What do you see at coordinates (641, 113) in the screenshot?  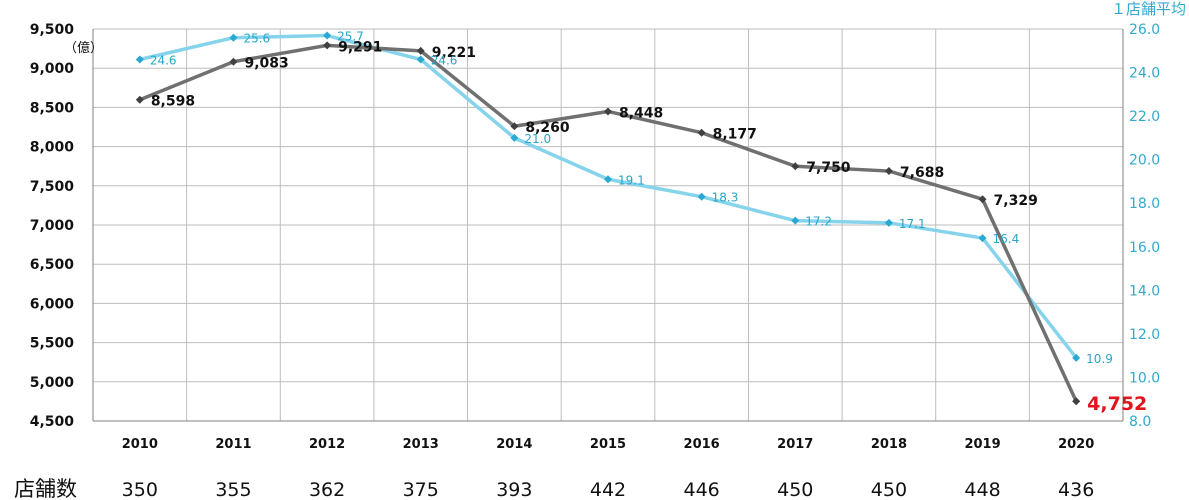 I see `total-data-label: 8,448` at bounding box center [641, 113].